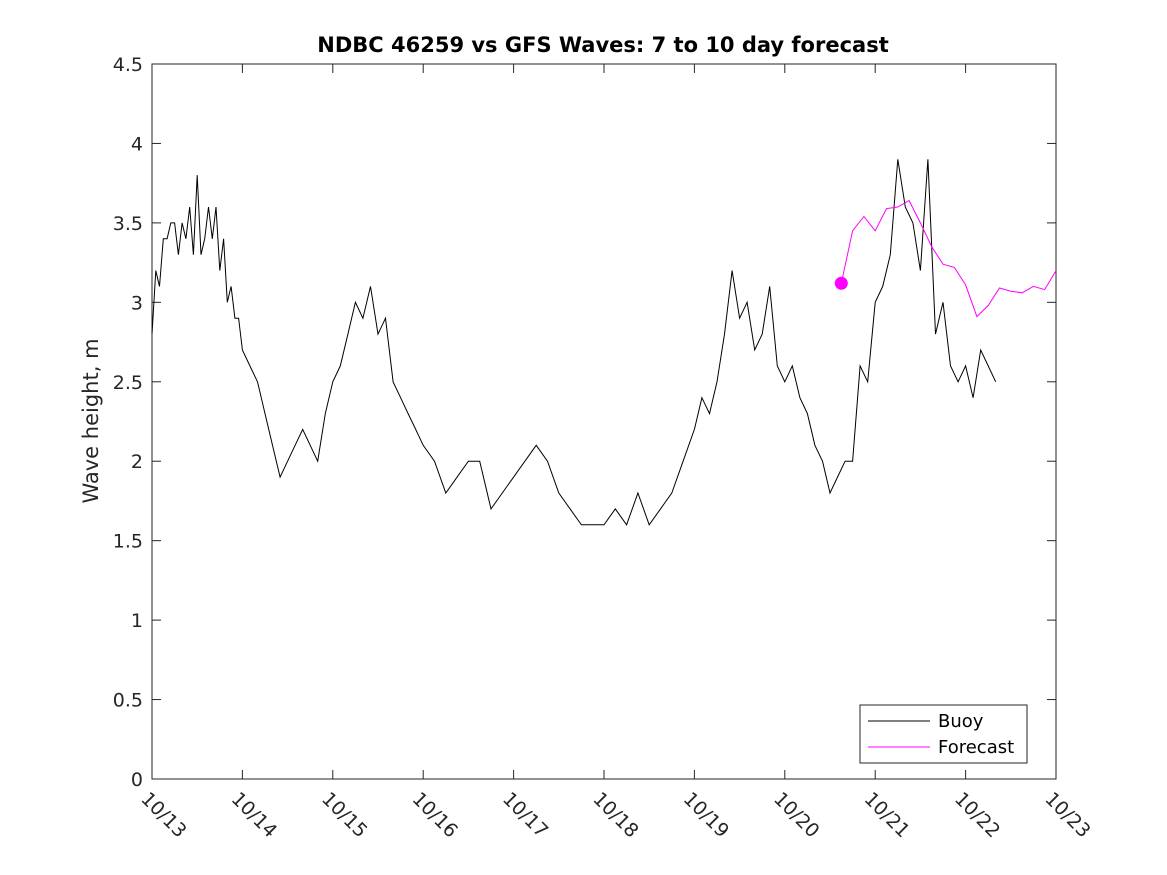  Describe the element at coordinates (615, 815) in the screenshot. I see `x-tick-label: 10/18` at that location.